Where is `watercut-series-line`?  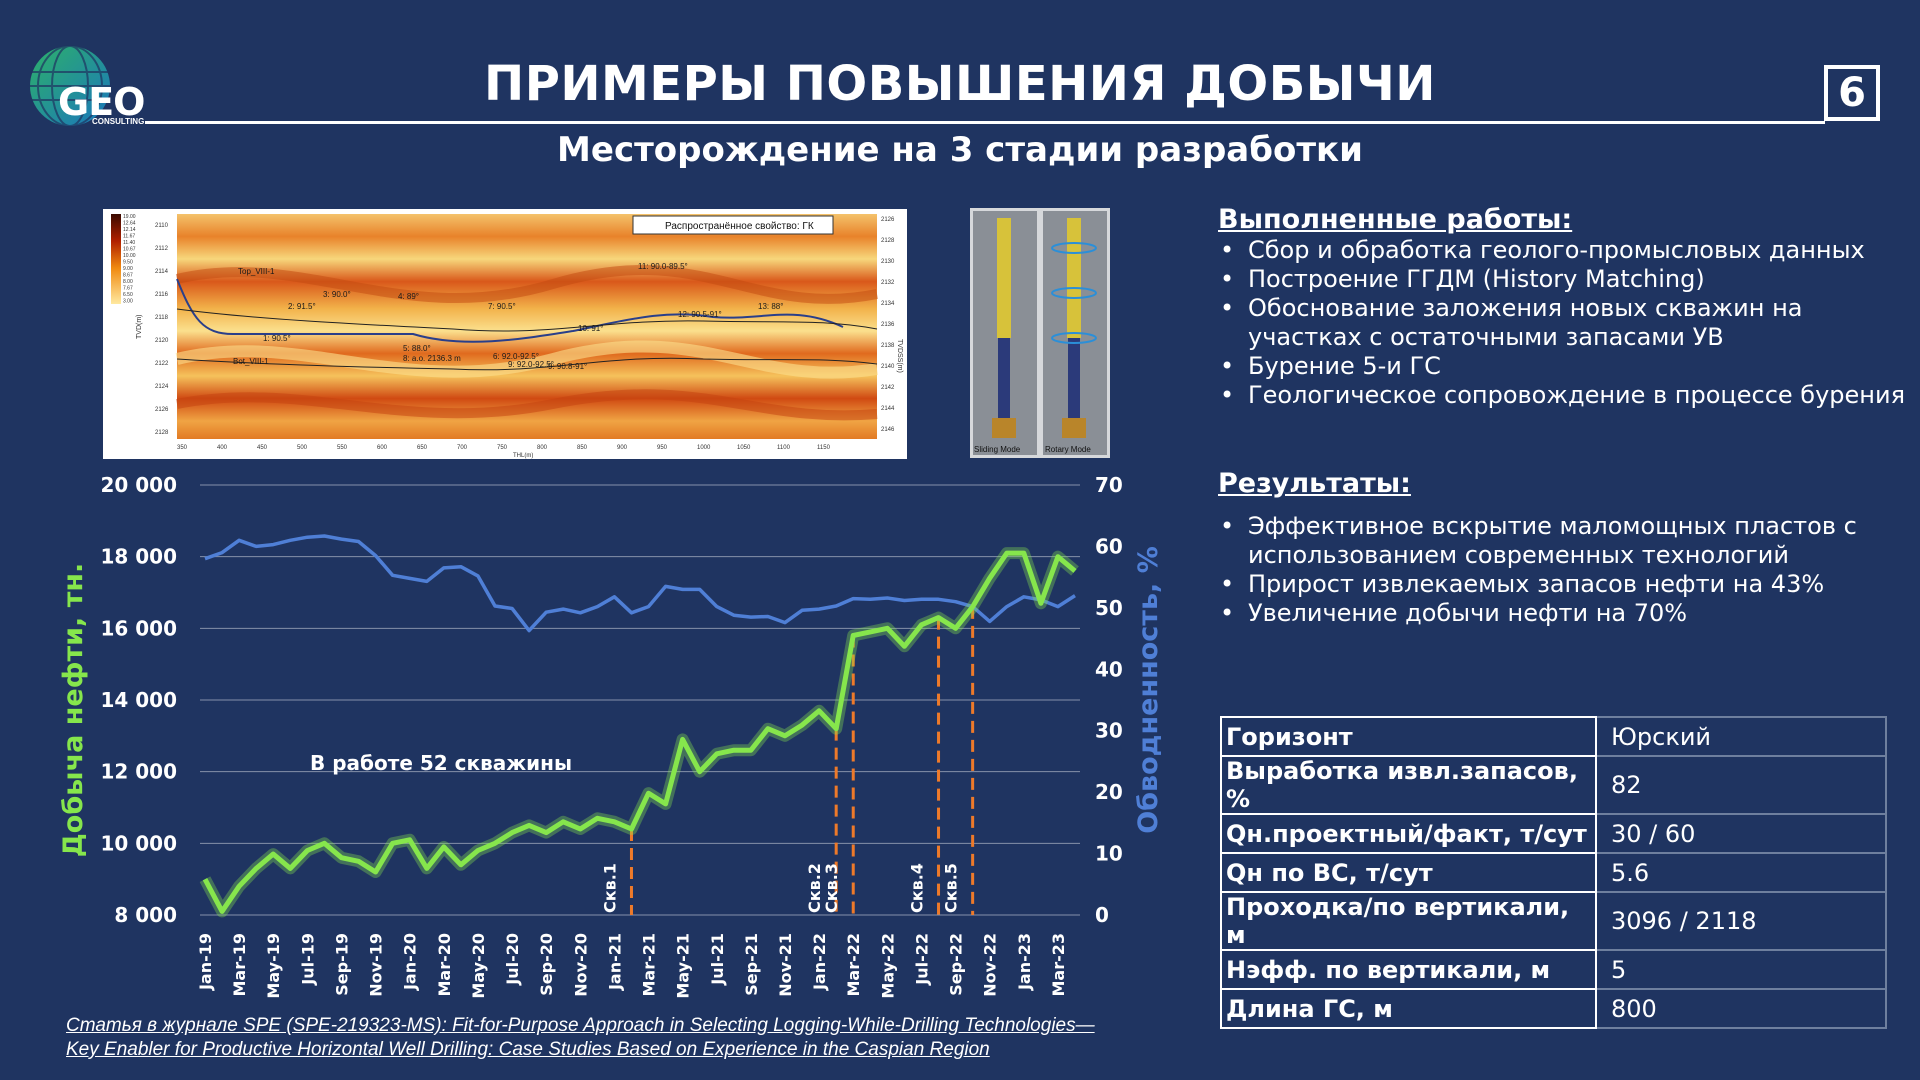
watercut-series-line is located at coordinates (640, 583).